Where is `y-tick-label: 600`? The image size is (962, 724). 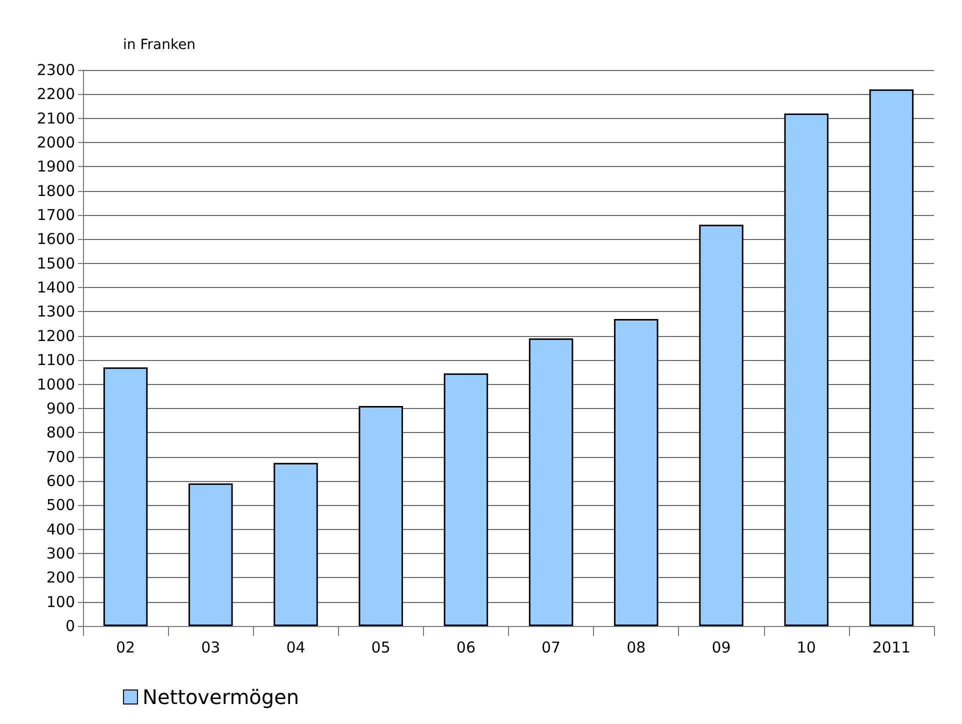 y-tick-label: 600 is located at coordinates (60, 481).